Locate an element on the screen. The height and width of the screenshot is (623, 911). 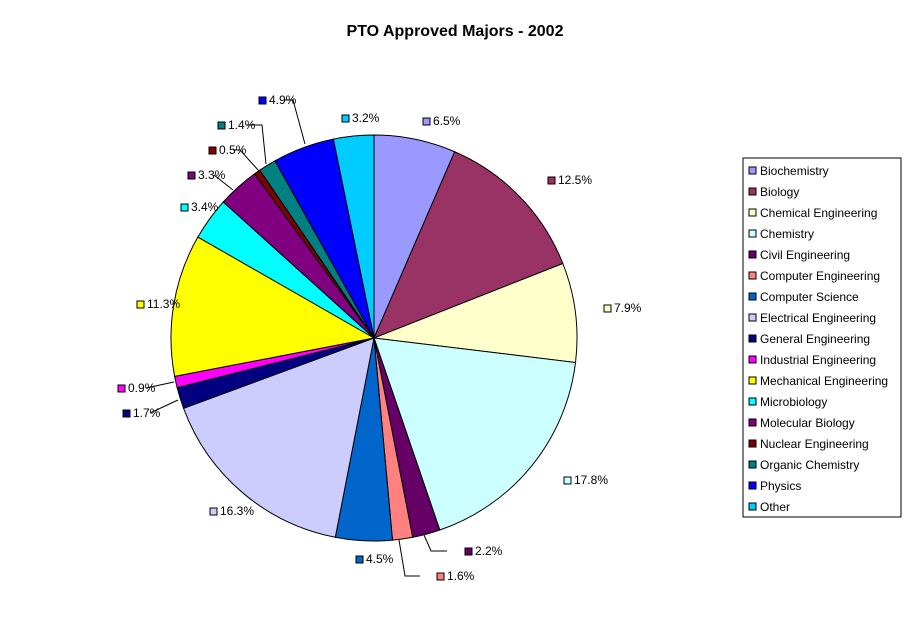
data-label-text: 0.9% is located at coordinates (142, 388).